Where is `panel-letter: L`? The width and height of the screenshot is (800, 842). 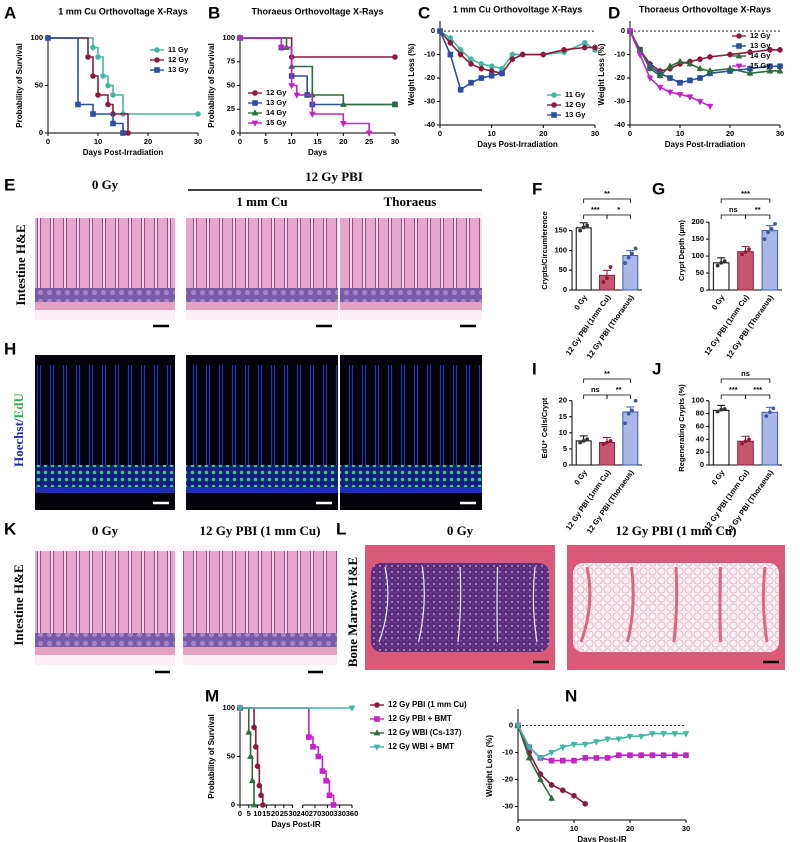 panel-letter: L is located at coordinates (341, 528).